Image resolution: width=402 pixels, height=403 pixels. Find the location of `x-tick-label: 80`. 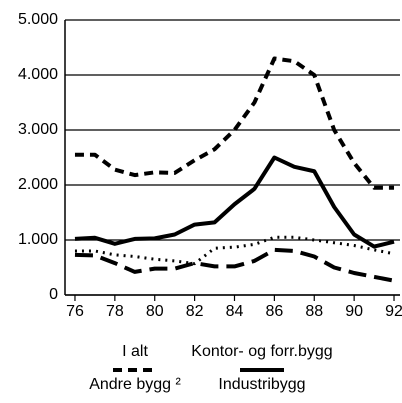

x-tick-label: 80 is located at coordinates (155, 311).